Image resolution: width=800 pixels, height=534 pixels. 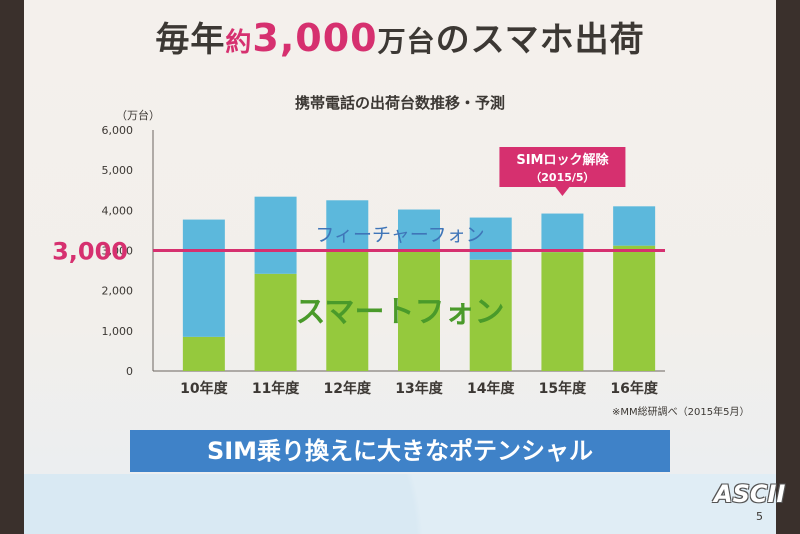 I want to click on x-tick-label: 13年度, so click(x=419, y=388).